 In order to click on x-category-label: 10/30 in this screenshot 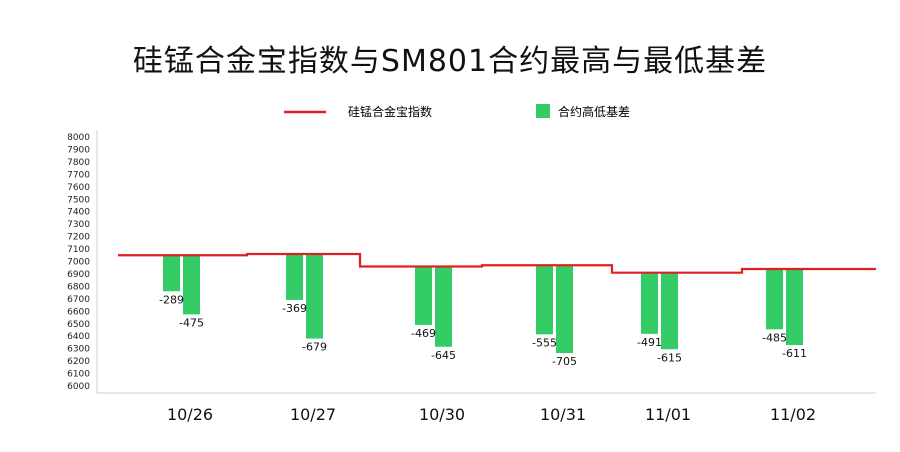, I will do `click(442, 414)`.